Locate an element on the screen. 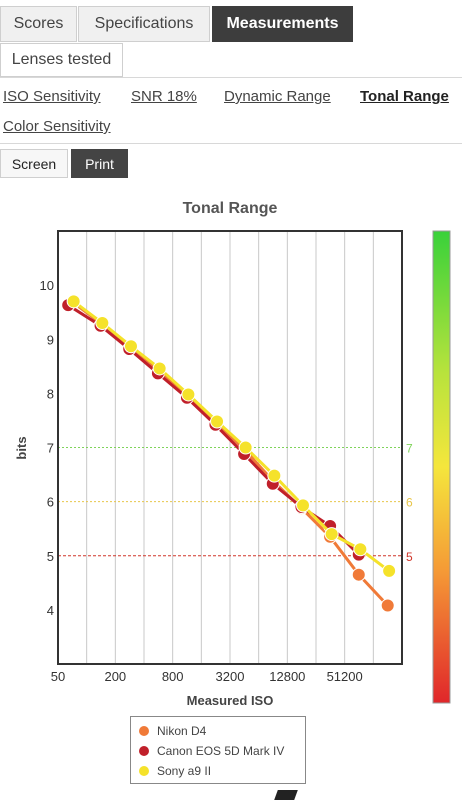 The image size is (462, 800). y-axis-label: bits is located at coordinates (21, 447).